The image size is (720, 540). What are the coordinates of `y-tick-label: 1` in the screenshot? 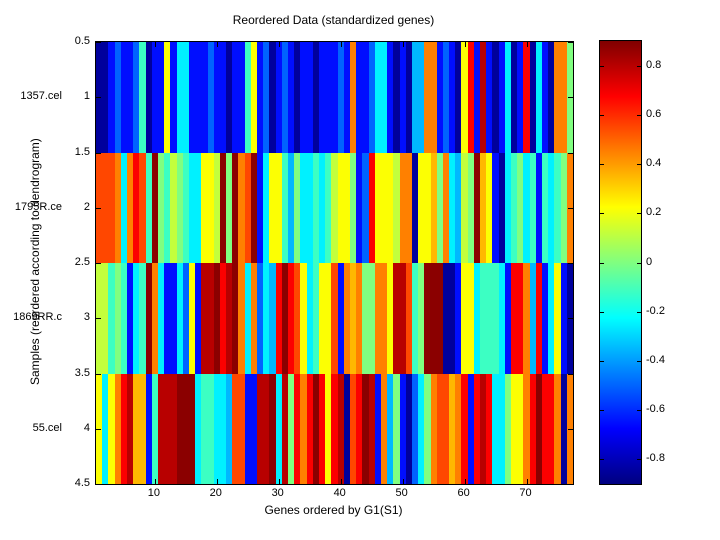 It's located at (86, 96).